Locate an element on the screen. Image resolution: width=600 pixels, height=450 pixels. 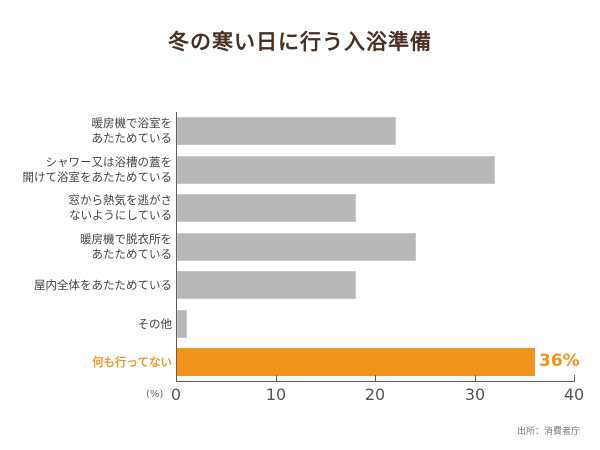
x-tick-label: 40 is located at coordinates (574, 394).